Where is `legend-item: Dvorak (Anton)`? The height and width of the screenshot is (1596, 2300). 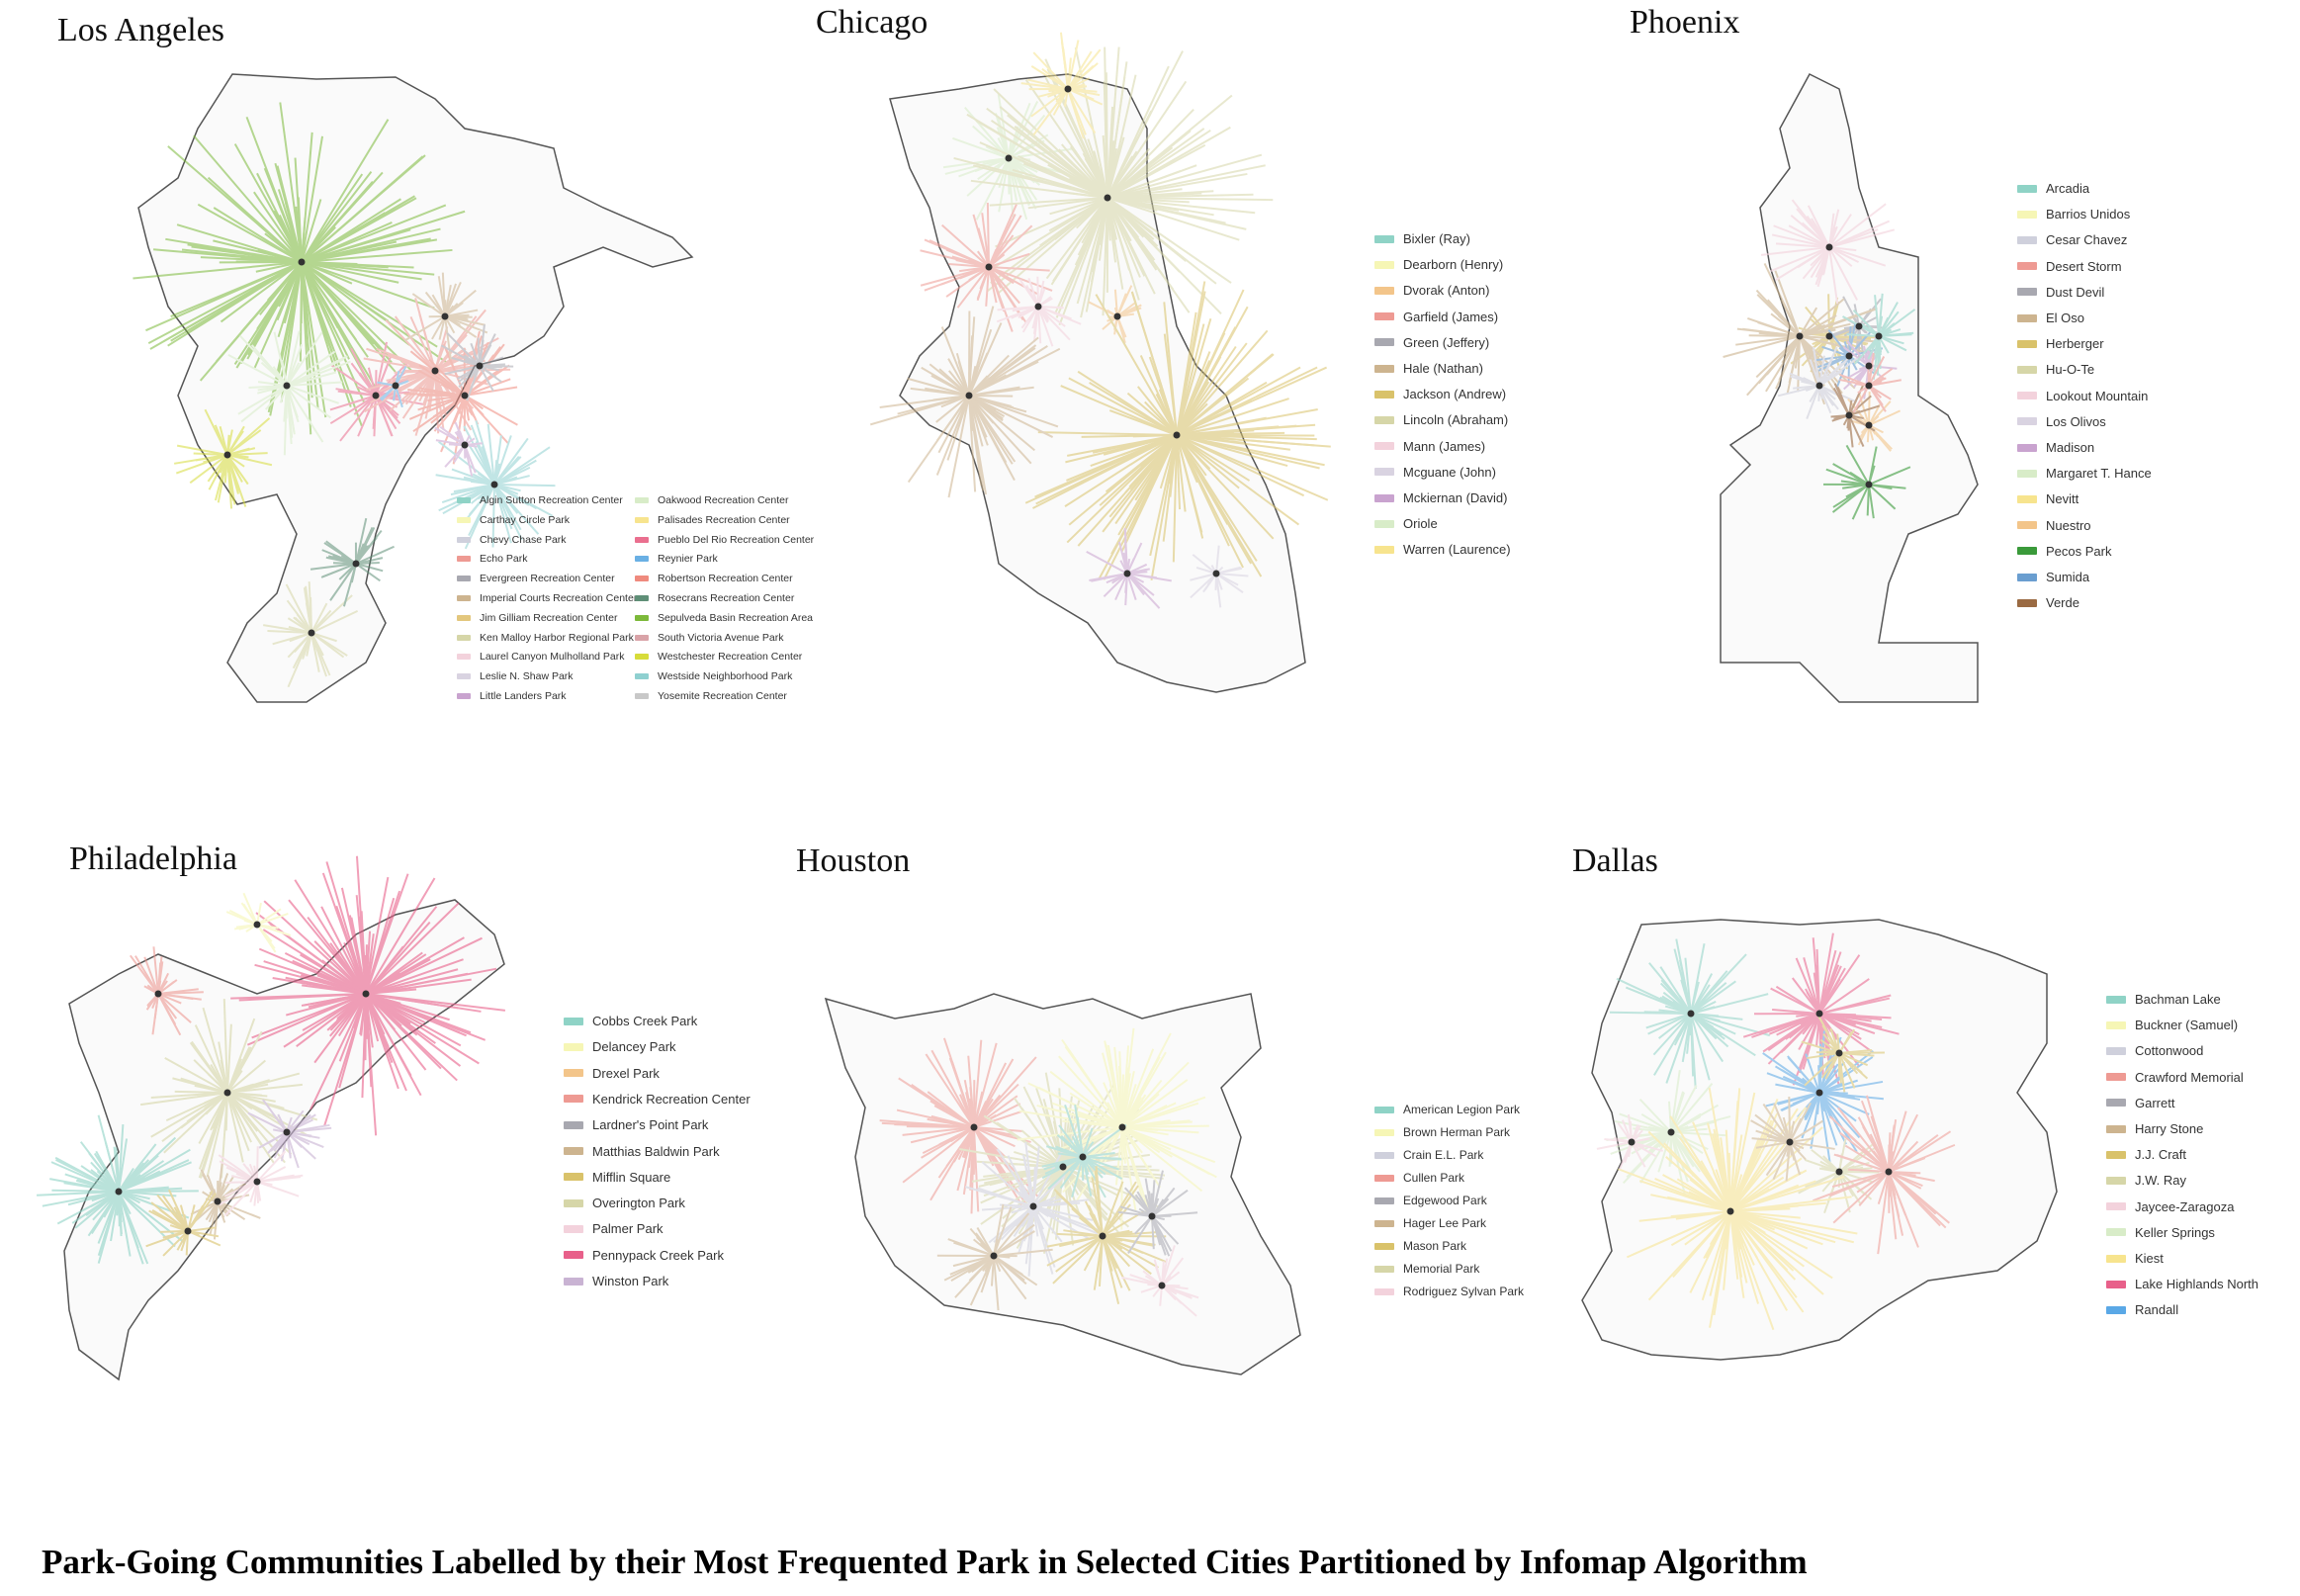
legend-item: Dvorak (Anton) is located at coordinates (1431, 290).